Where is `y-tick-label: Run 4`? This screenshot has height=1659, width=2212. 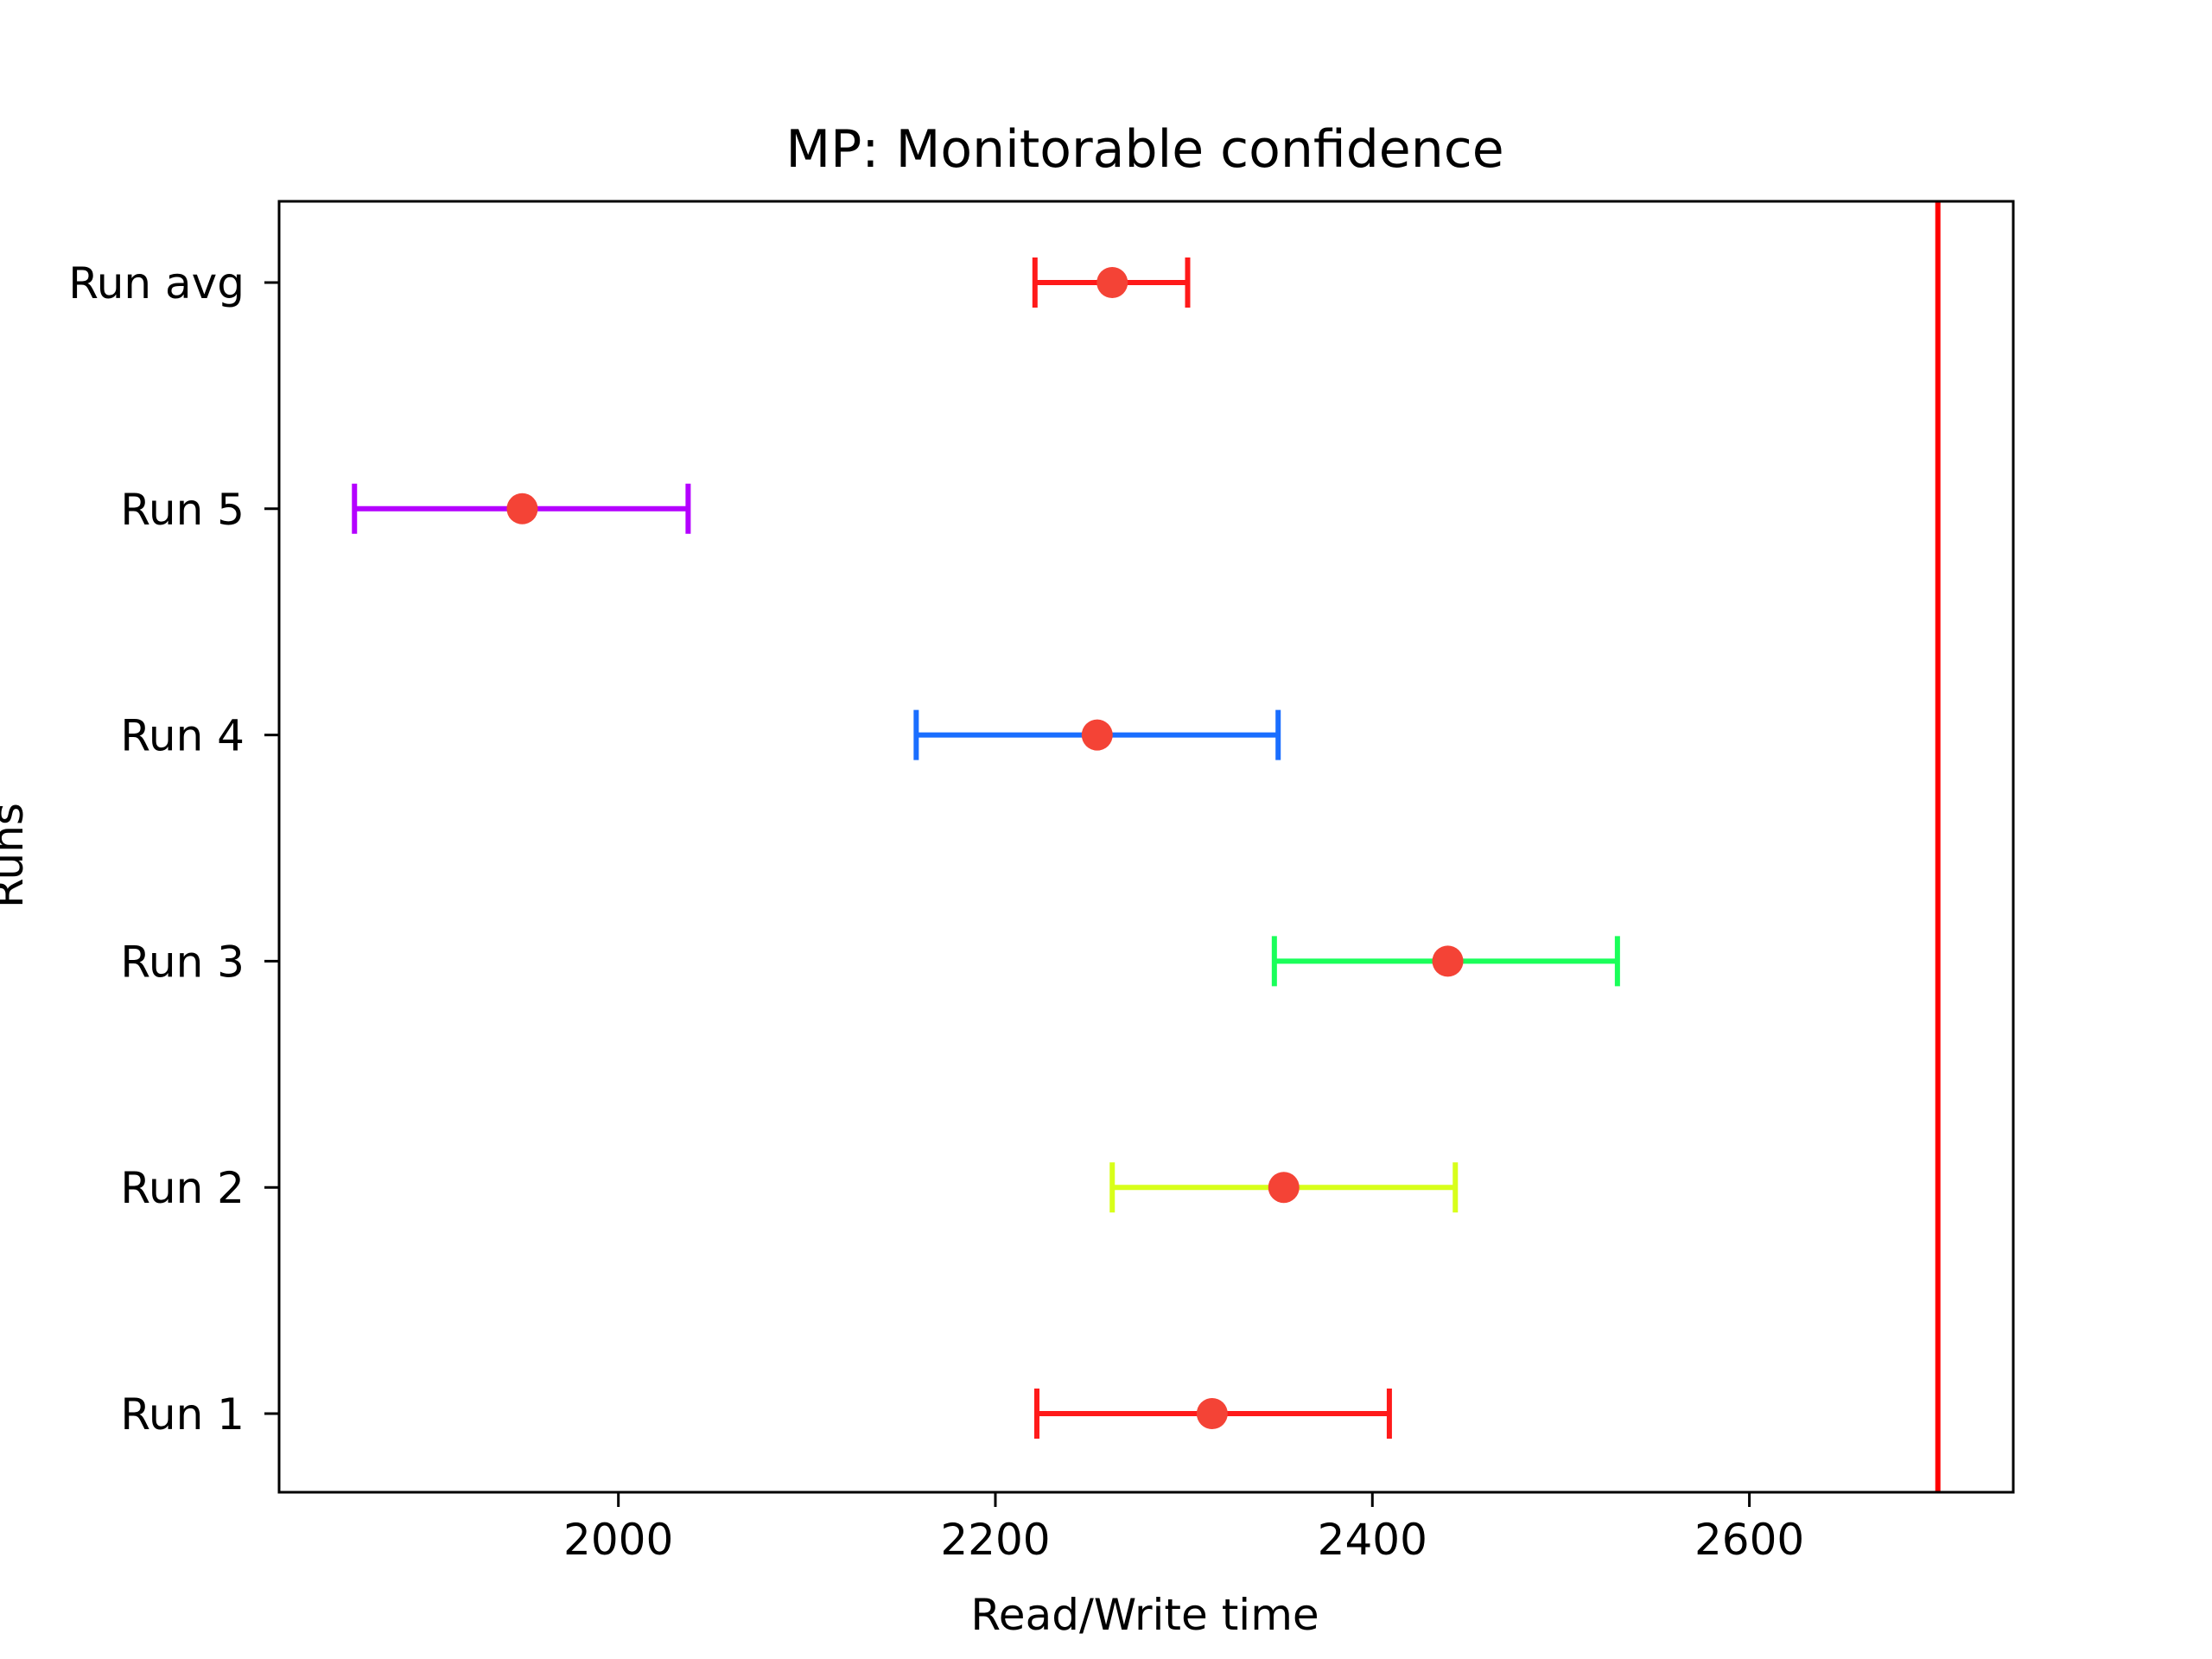 y-tick-label: Run 4 is located at coordinates (182, 736).